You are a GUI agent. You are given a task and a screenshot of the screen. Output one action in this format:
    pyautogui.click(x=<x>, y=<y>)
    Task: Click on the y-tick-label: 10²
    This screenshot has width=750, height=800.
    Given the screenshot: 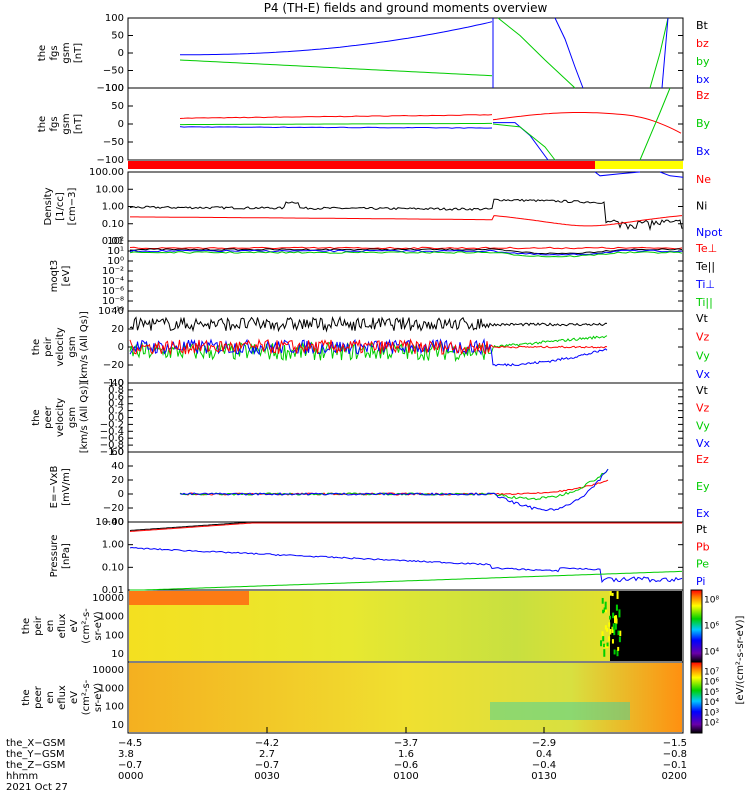 What is the action you would take?
    pyautogui.click(x=115, y=241)
    